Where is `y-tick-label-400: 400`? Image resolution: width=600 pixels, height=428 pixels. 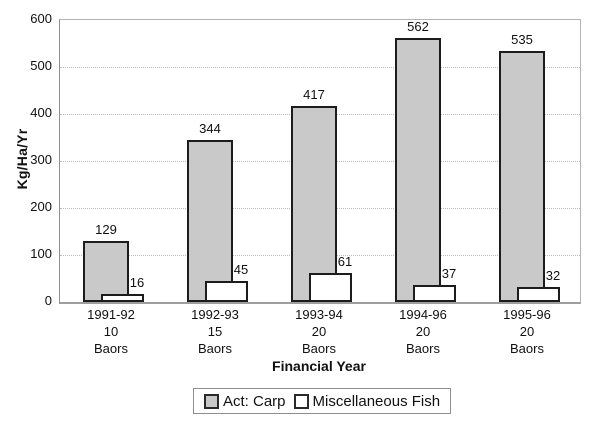
y-tick-label-400: 400 is located at coordinates (41, 112).